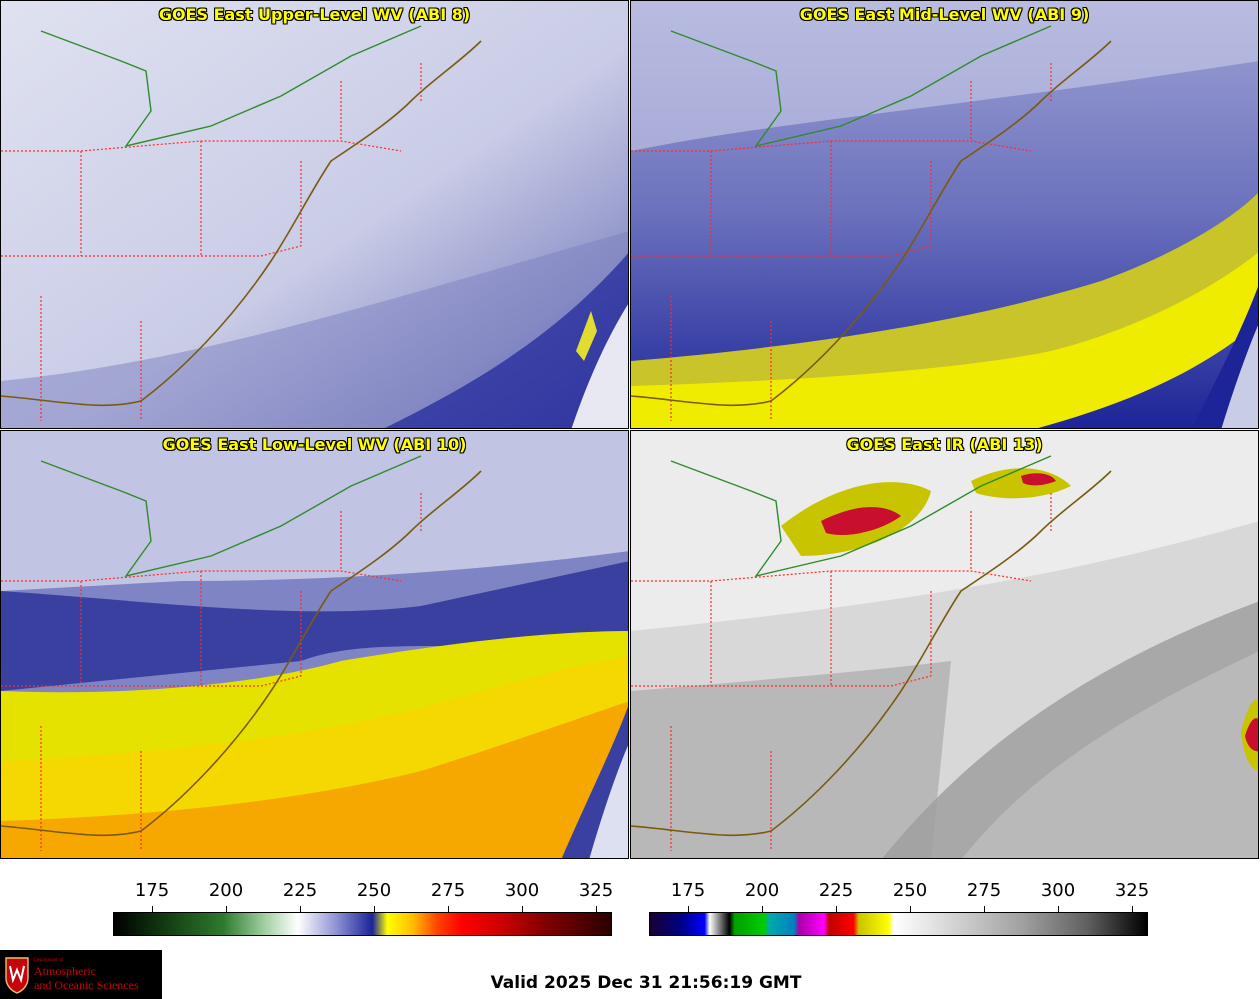 Image resolution: width=1260 pixels, height=999 pixels. Describe the element at coordinates (362, 924) in the screenshot. I see `colorbar-wv` at that location.